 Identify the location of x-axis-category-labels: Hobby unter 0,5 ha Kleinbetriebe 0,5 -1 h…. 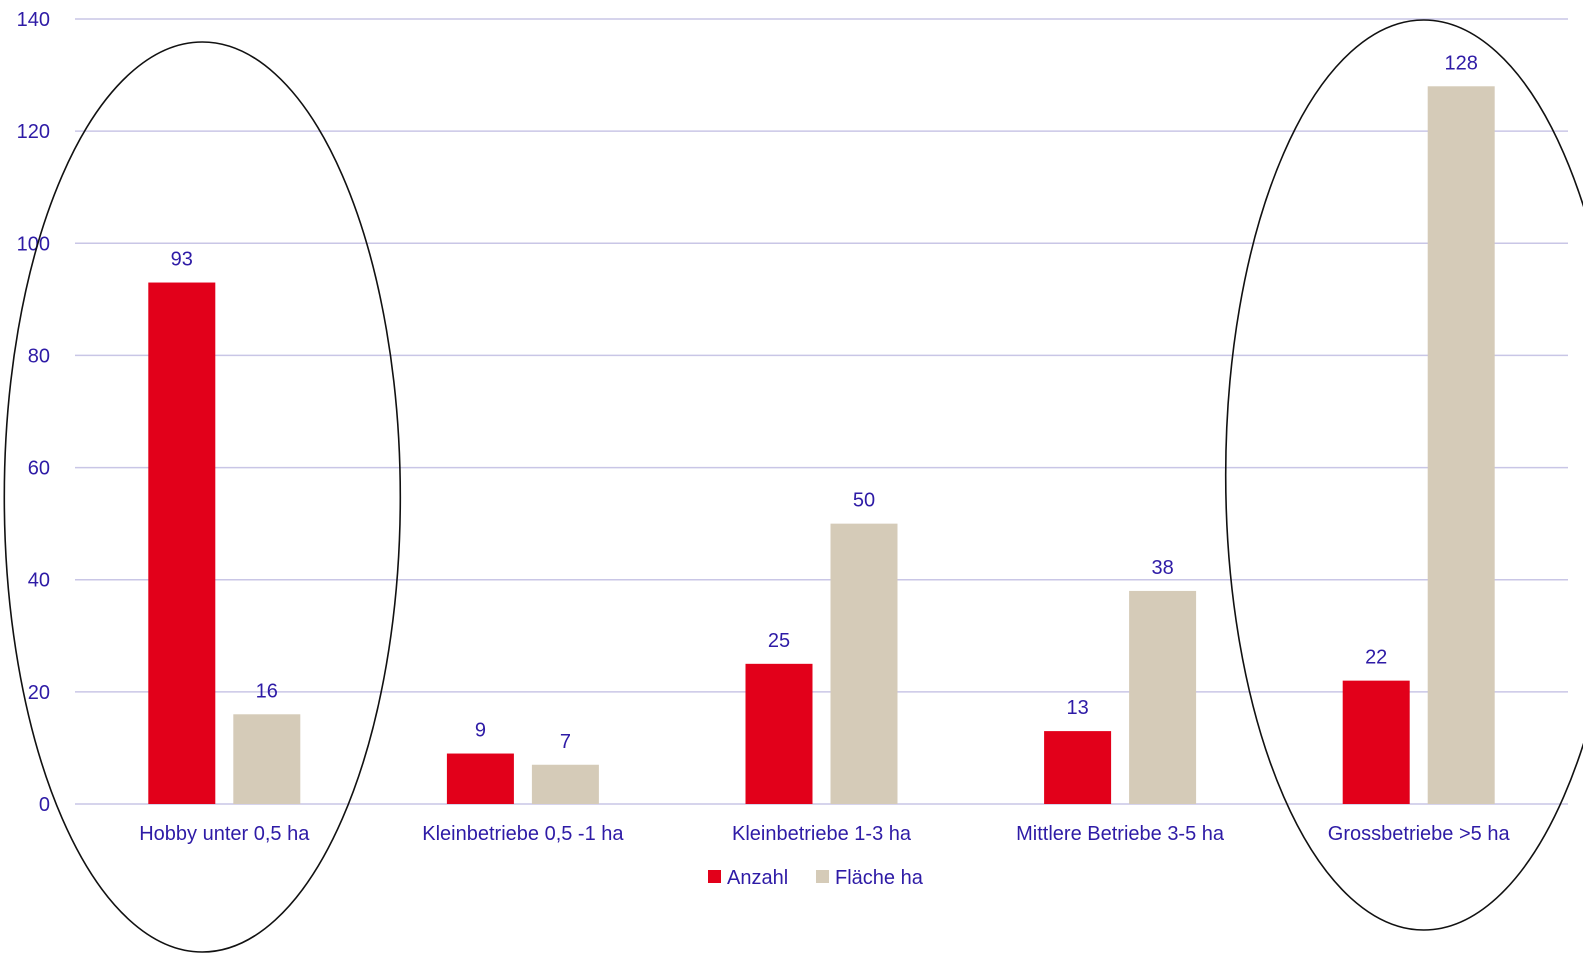
(824, 834).